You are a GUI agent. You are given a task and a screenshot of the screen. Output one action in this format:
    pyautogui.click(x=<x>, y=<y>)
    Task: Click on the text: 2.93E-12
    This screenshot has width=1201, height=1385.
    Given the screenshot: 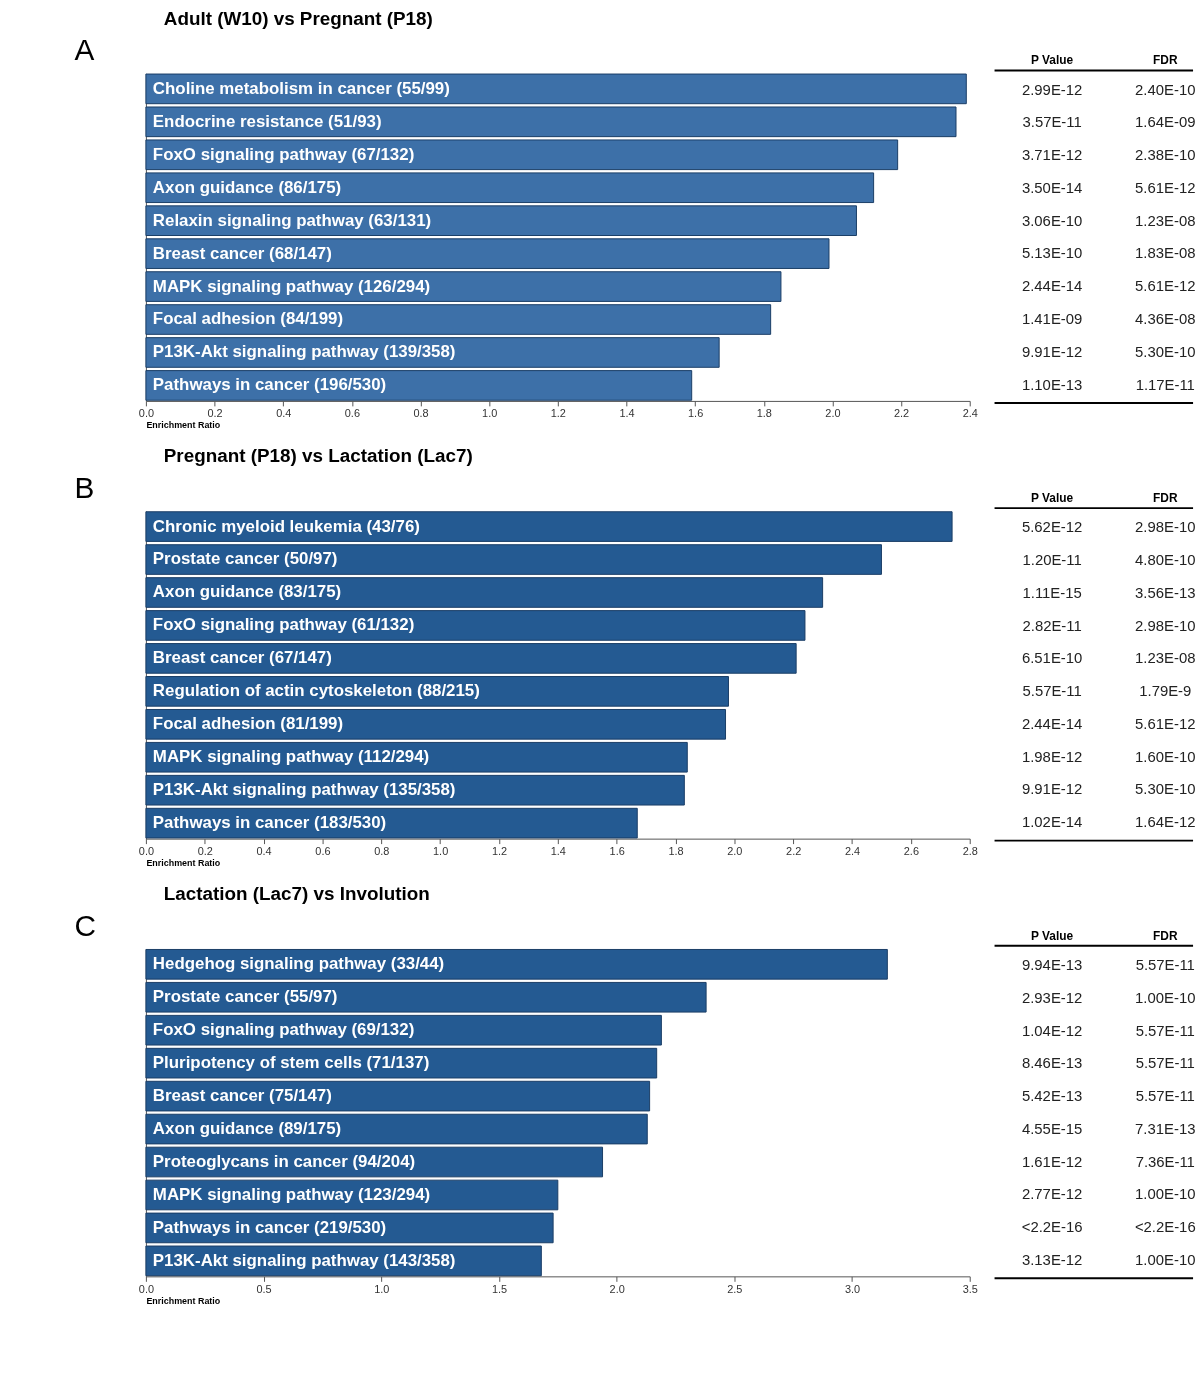 What is the action you would take?
    pyautogui.click(x=1052, y=997)
    